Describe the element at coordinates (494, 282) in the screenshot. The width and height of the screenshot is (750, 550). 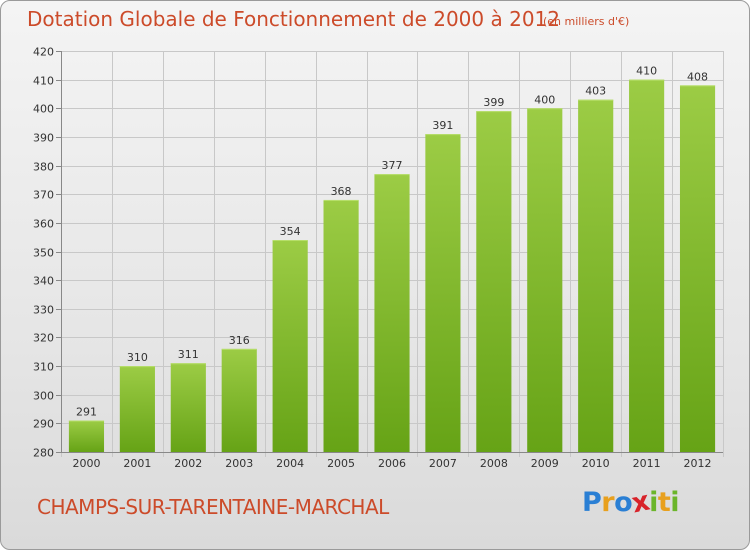
I see `bar-2008` at that location.